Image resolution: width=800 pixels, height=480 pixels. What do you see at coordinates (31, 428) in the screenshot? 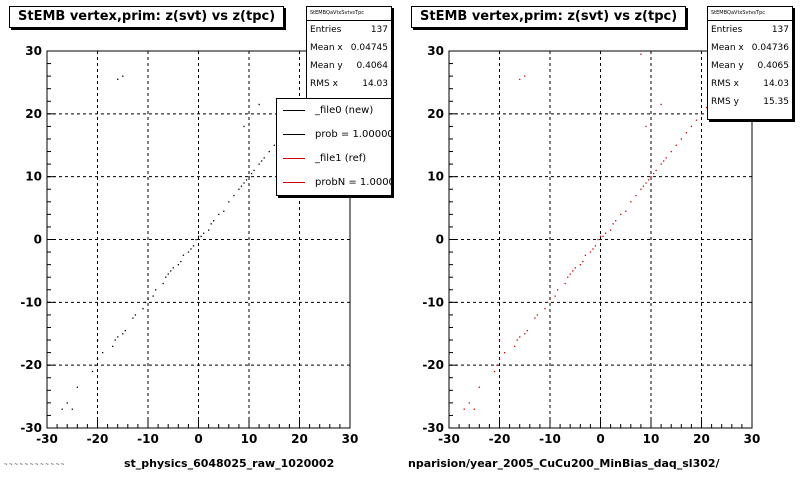
I see `left-y-tick-label: -30` at bounding box center [31, 428].